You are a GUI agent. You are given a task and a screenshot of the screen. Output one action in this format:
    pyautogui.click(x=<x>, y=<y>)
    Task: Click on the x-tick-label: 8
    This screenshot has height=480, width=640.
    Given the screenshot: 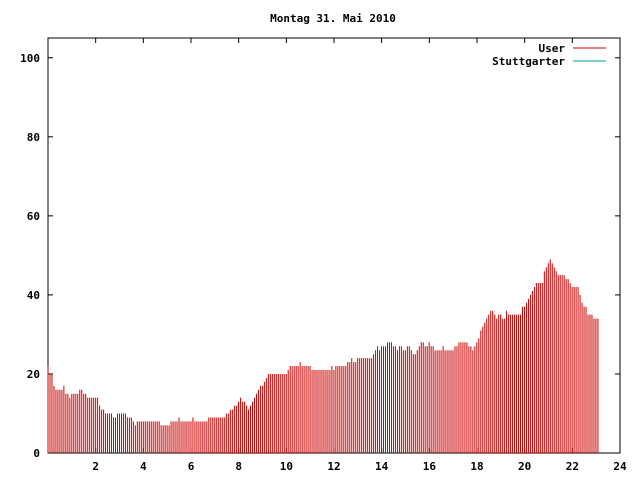 What is the action you would take?
    pyautogui.click(x=238, y=466)
    